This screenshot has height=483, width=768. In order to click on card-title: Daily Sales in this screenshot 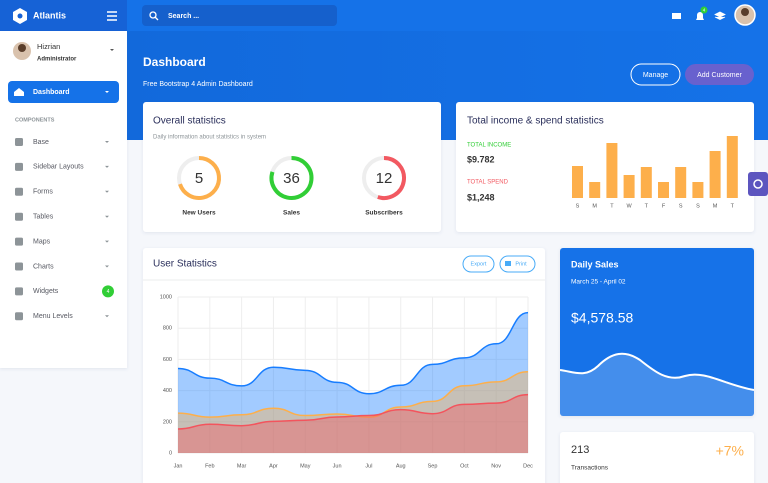, I will do `click(595, 264)`.